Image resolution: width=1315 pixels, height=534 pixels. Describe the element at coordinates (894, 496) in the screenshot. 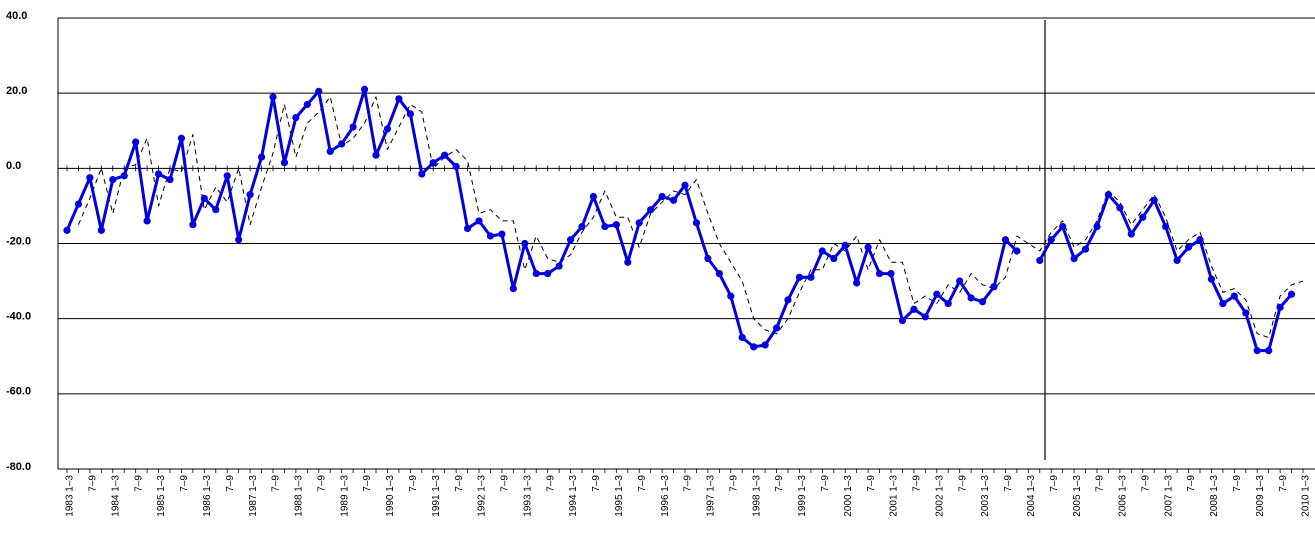

I see `x-tick-label: 2001 1–3` at that location.